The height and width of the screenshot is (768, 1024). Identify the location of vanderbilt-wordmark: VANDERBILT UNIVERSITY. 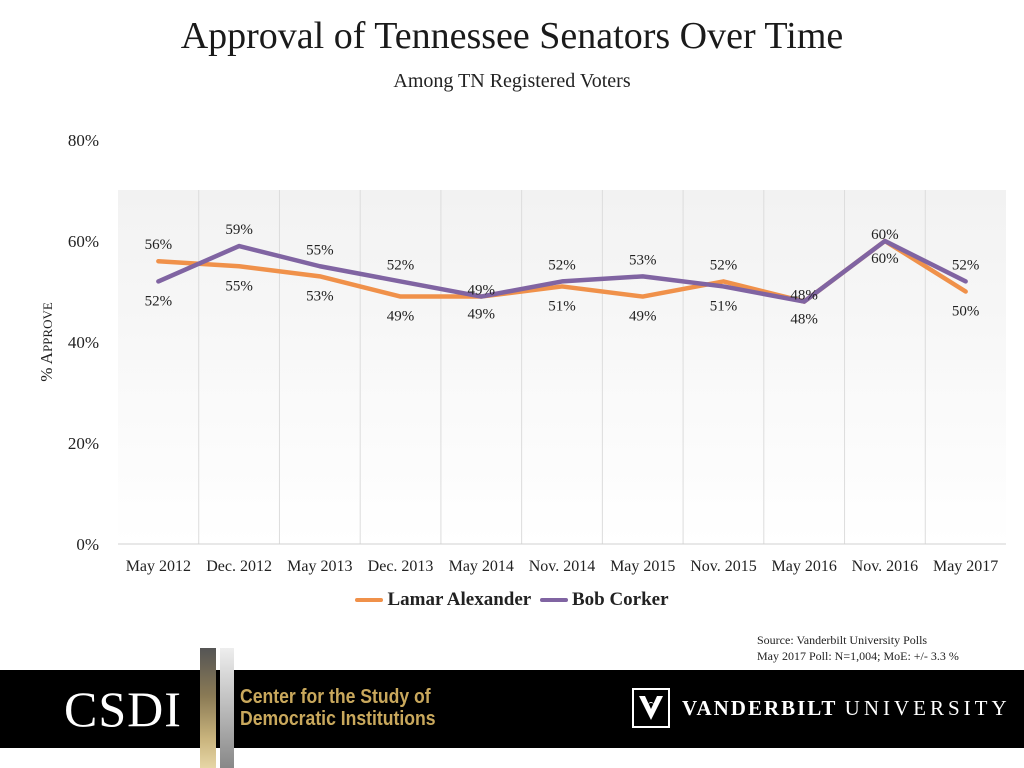
(846, 708).